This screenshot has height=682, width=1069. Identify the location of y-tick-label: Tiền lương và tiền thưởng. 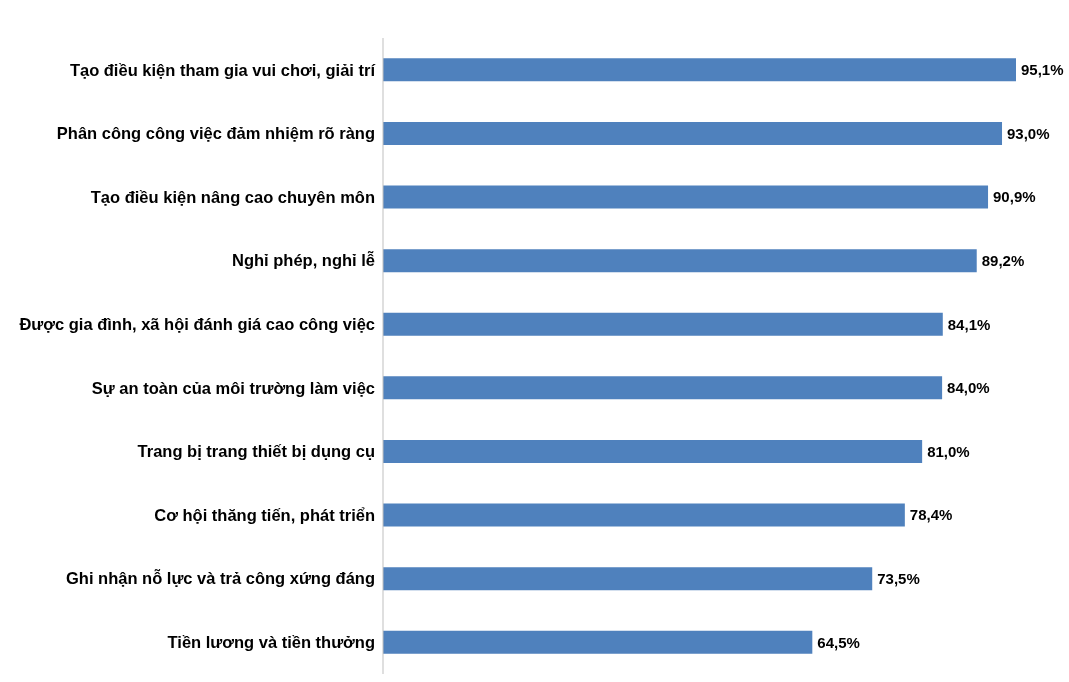
(271, 642).